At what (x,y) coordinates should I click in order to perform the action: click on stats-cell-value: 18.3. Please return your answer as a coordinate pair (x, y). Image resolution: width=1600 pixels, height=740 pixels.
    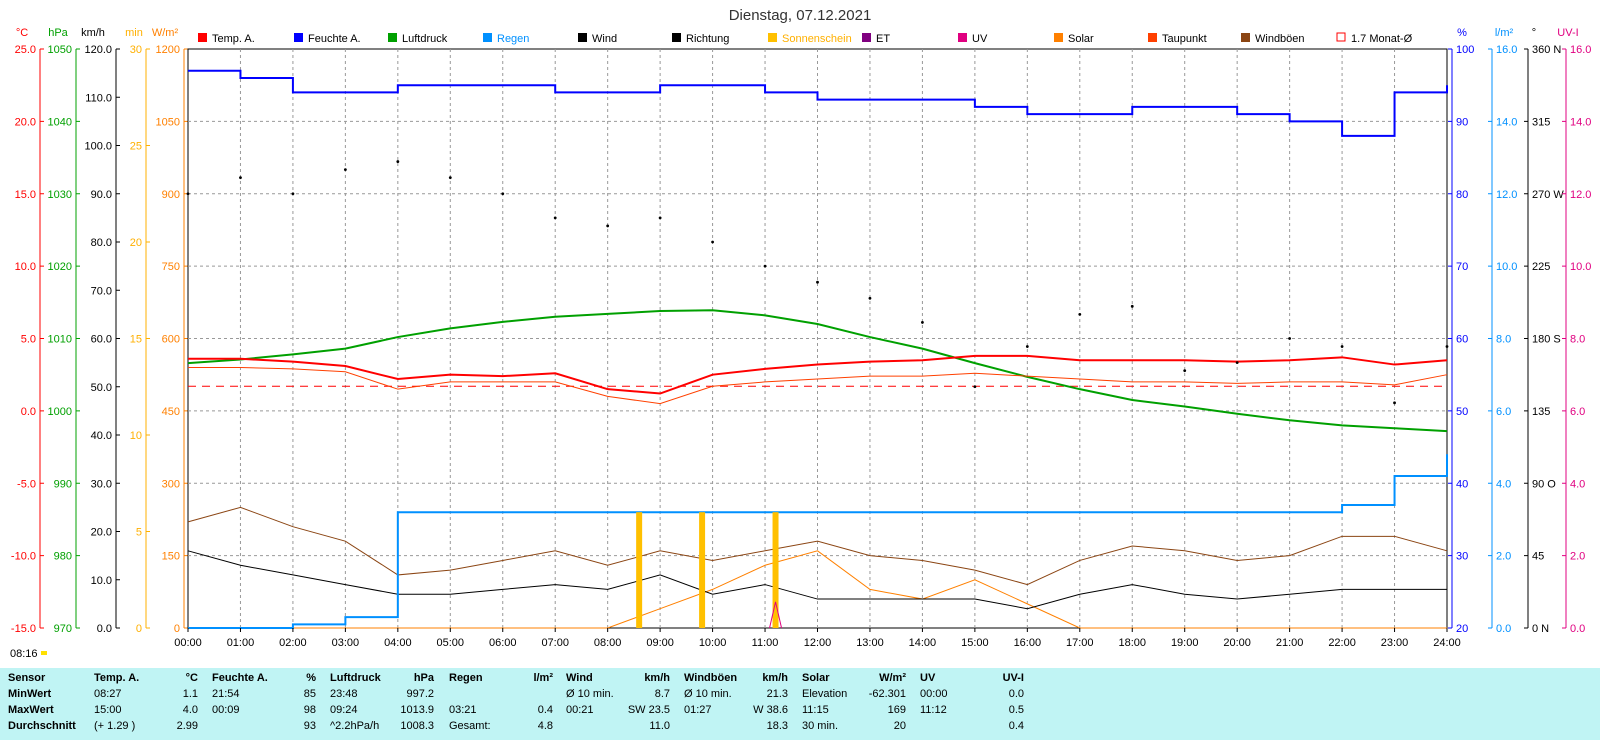
    Looking at the image, I should click on (777, 726).